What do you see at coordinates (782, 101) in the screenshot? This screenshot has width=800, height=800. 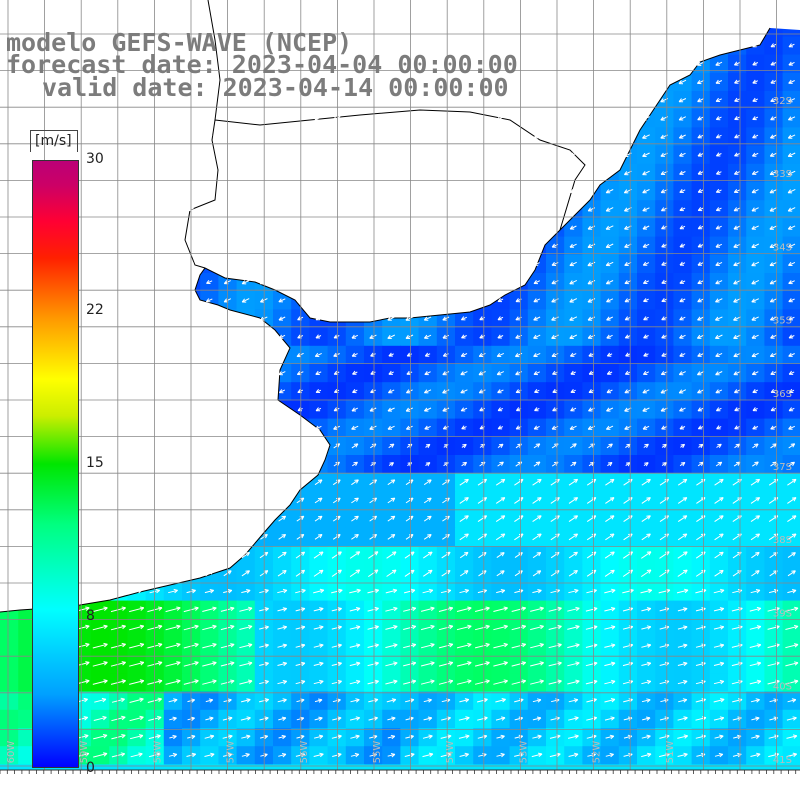 I see `lat-label: 32S` at bounding box center [782, 101].